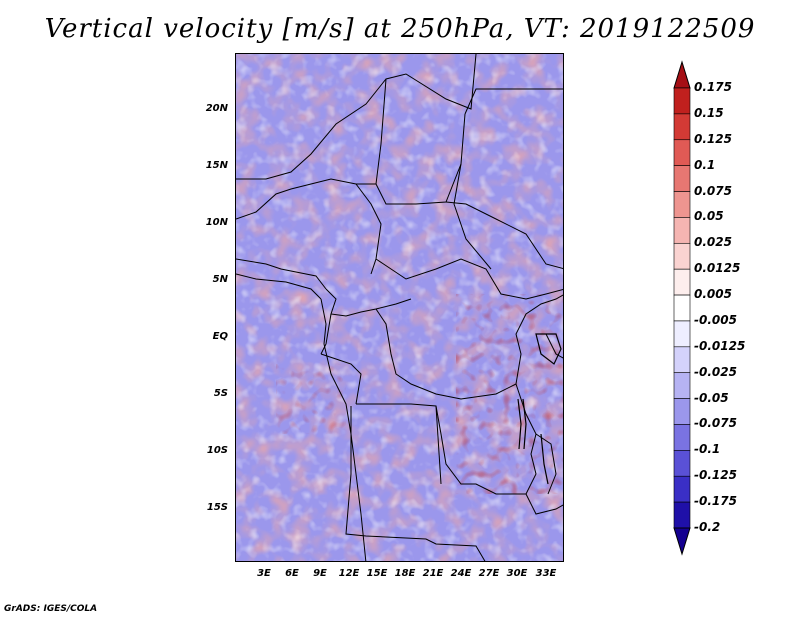 The image size is (800, 618). Describe the element at coordinates (216, 108) in the screenshot. I see `lat-label: 20N` at that location.